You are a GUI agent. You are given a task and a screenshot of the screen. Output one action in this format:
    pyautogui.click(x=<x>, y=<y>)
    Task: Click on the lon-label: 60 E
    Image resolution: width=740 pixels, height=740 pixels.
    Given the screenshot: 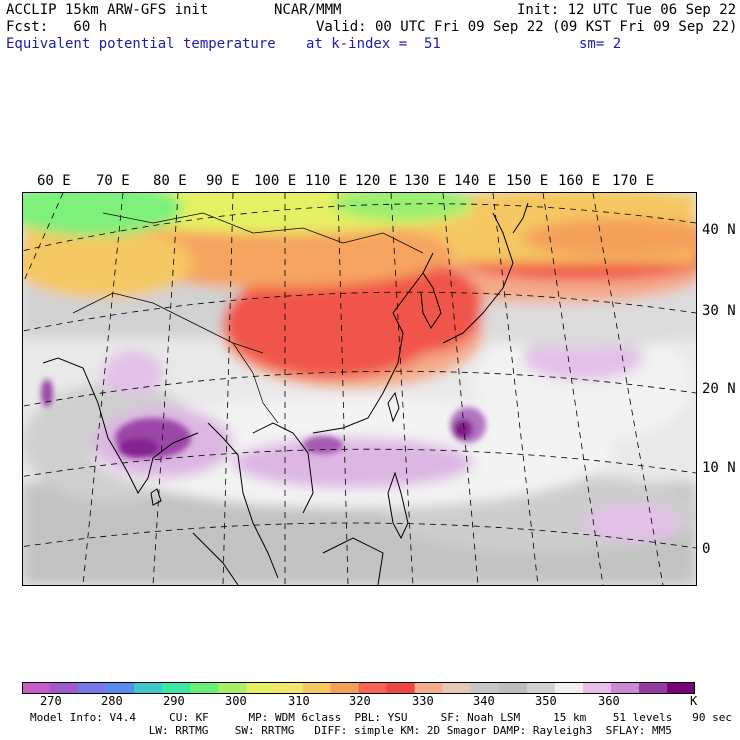 What is the action you would take?
    pyautogui.click(x=54, y=181)
    